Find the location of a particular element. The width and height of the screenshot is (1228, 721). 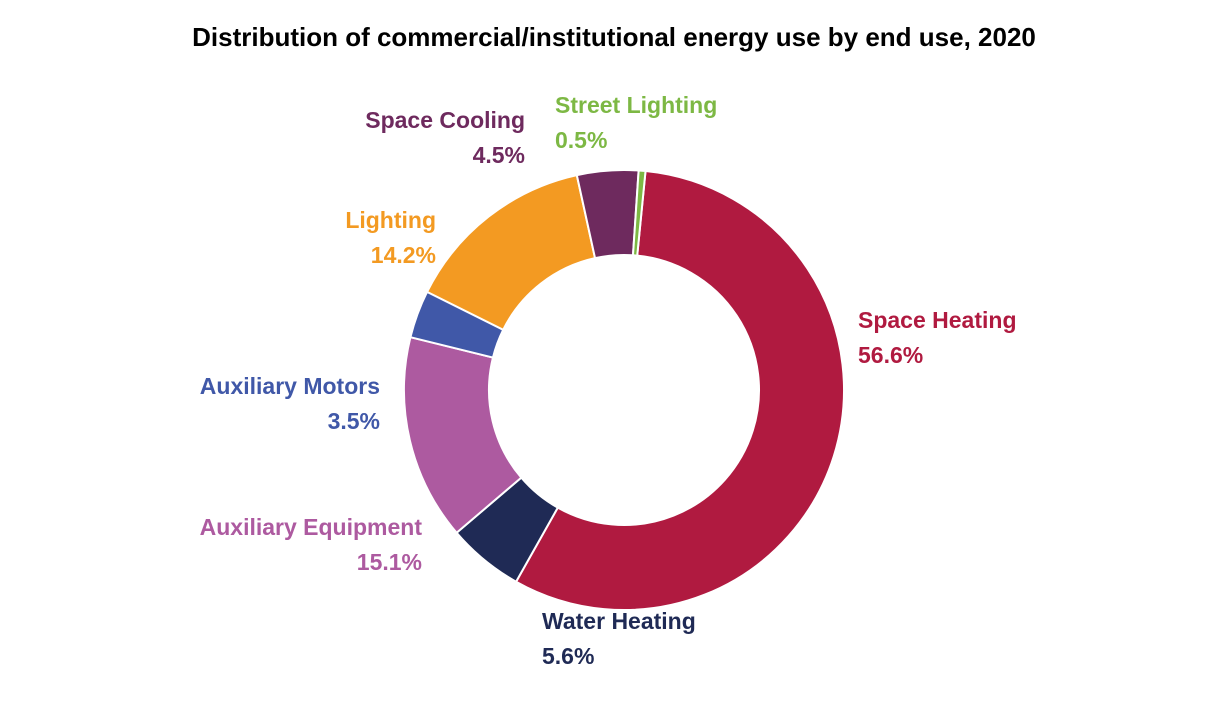

label-value: 3.5% is located at coordinates (354, 421).